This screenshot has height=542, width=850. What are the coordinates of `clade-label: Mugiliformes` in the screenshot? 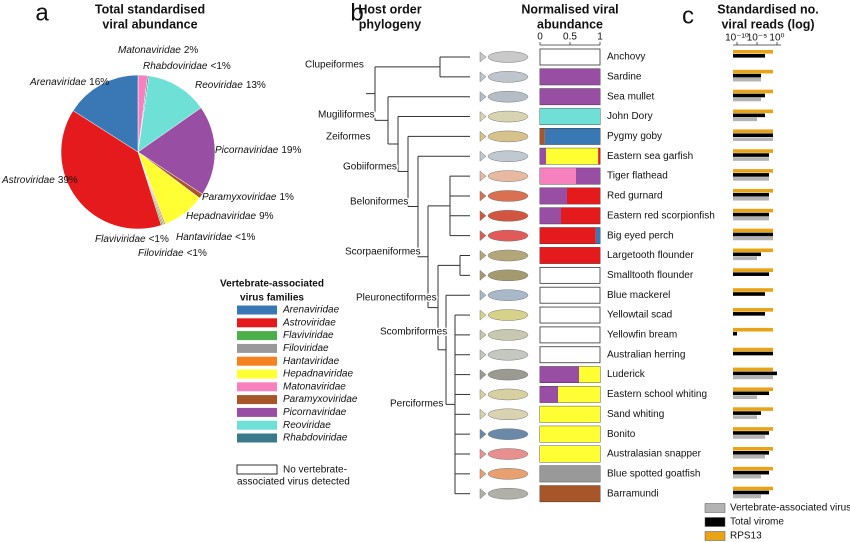 It's located at (346, 115).